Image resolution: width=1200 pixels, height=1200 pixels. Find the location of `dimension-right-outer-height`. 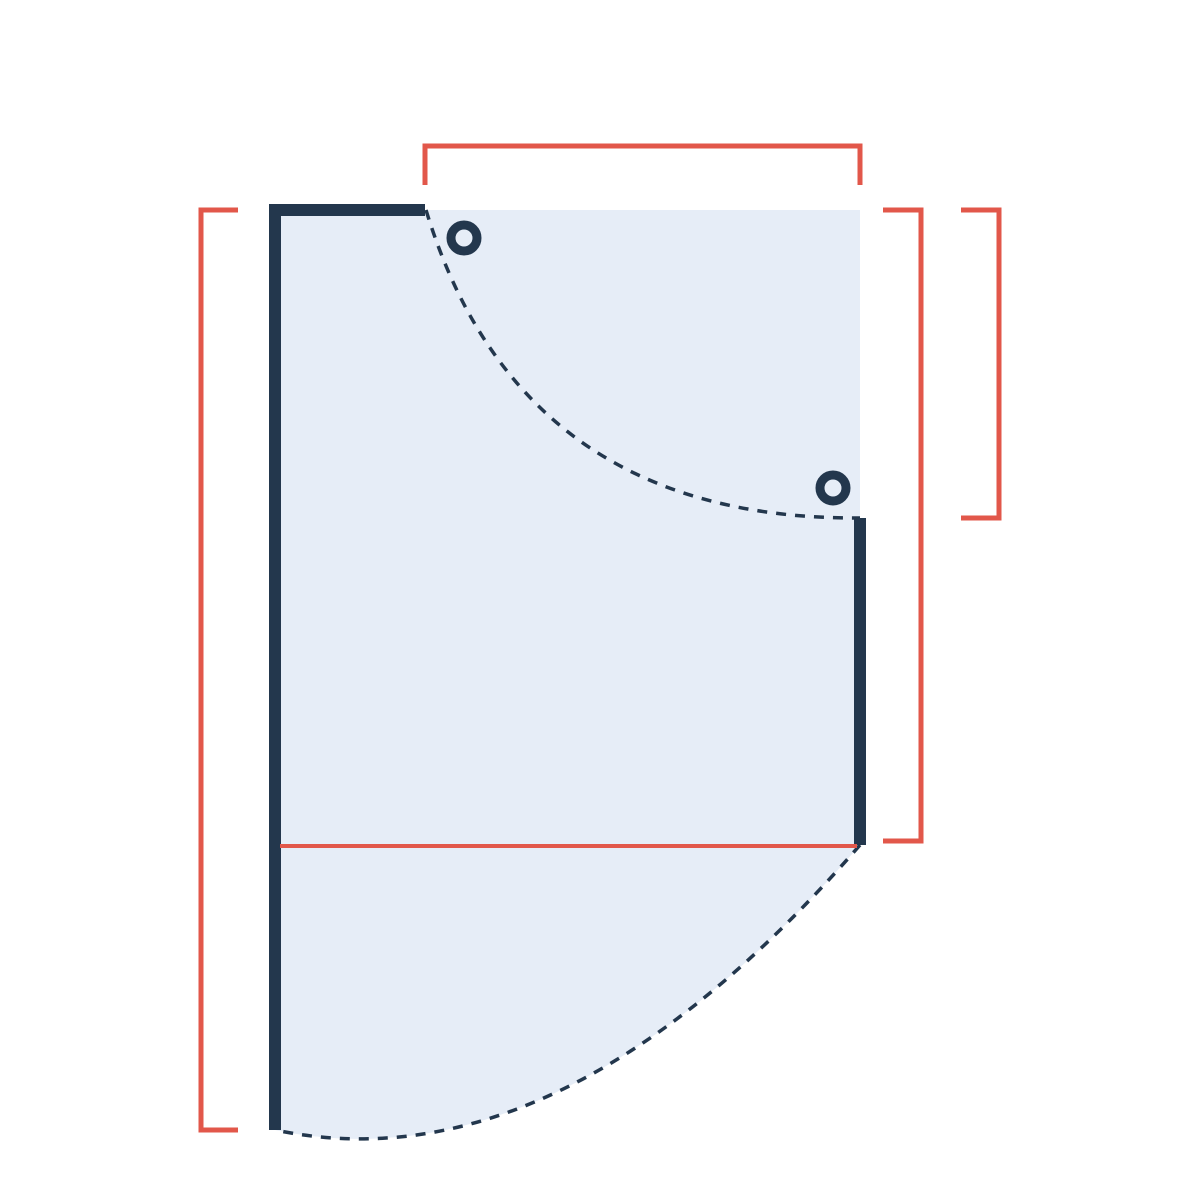

dimension-right-outer-height is located at coordinates (981, 364).